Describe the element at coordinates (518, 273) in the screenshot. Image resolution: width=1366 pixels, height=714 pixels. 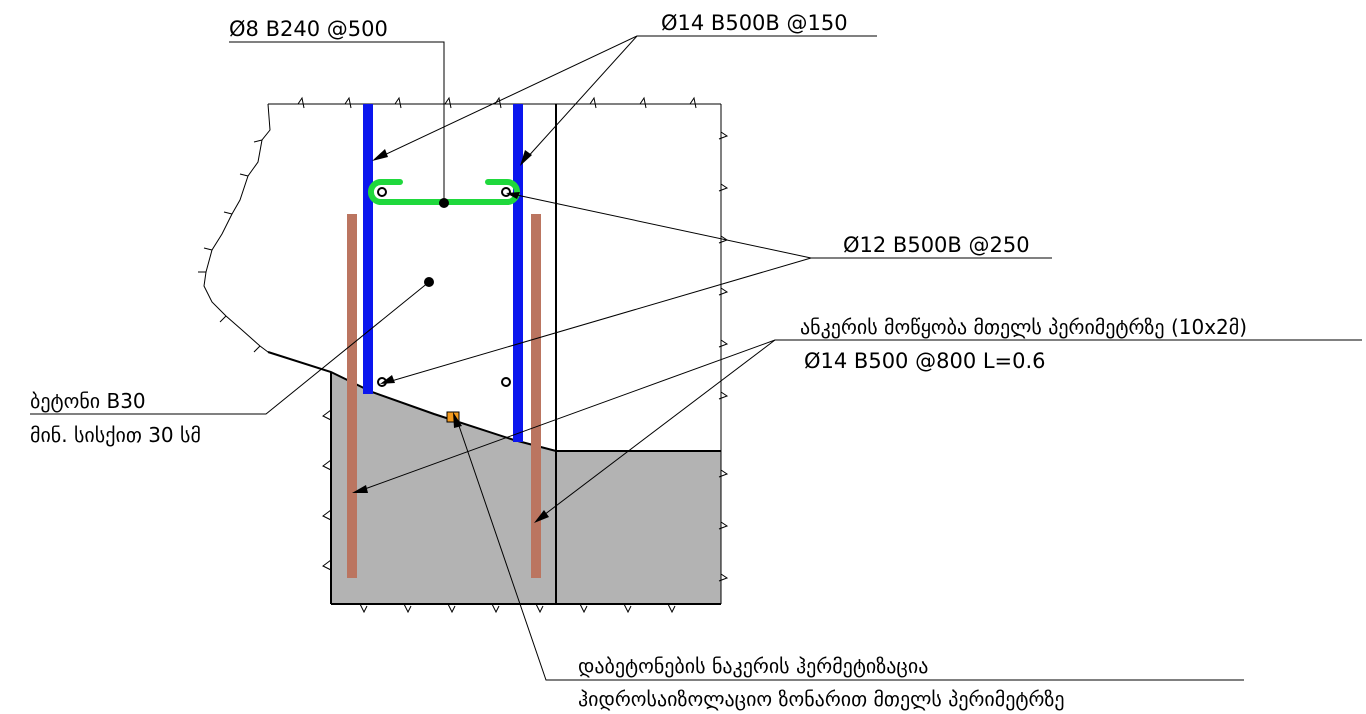
I see `vertical-rebar-right` at that location.